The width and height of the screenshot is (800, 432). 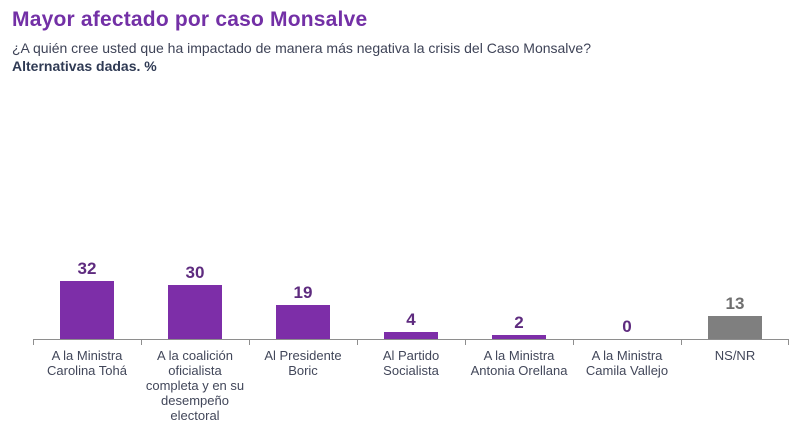 What do you see at coordinates (303, 292) in the screenshot?
I see `bar-value-label: 19` at bounding box center [303, 292].